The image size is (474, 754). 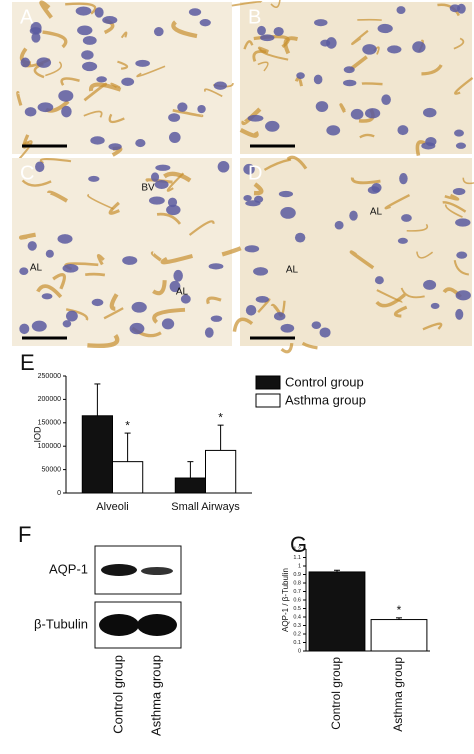 I want to click on legend-label: Asthma group, so click(x=325, y=399).